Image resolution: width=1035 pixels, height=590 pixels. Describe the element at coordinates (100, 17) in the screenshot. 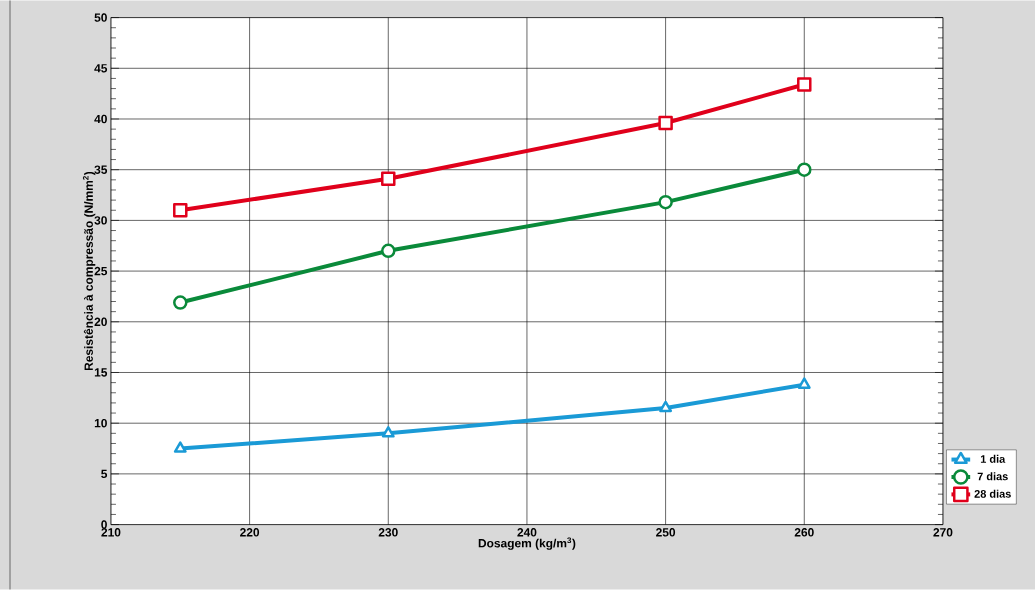

I see `y-tick-label: 50` at that location.